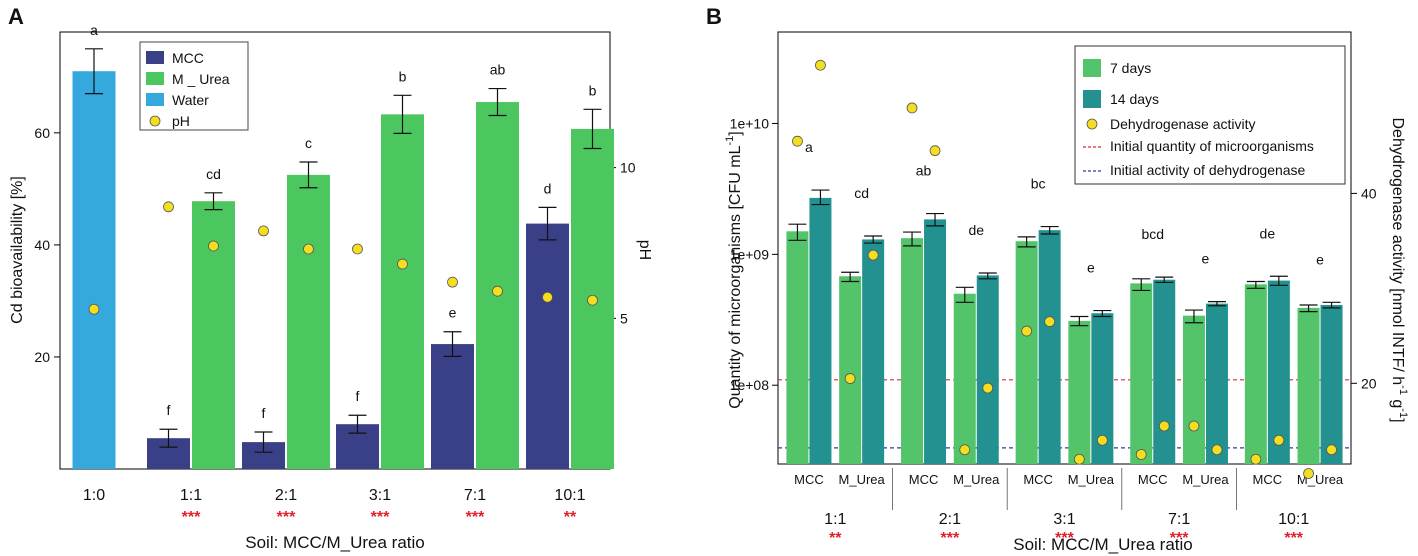  What do you see at coordinates (42, 133) in the screenshot?
I see `y-tick-label-a: 60` at bounding box center [42, 133].